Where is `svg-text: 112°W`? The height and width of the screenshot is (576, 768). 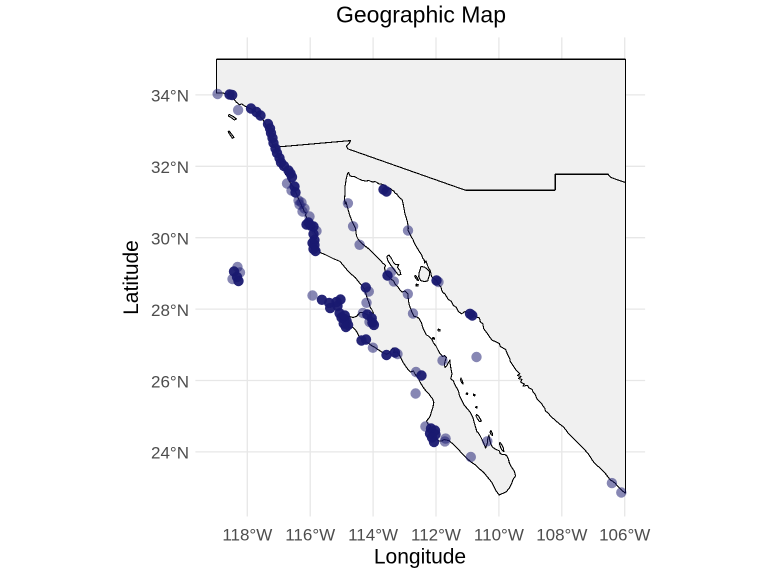 svg-text: 112°W is located at coordinates (436, 535).